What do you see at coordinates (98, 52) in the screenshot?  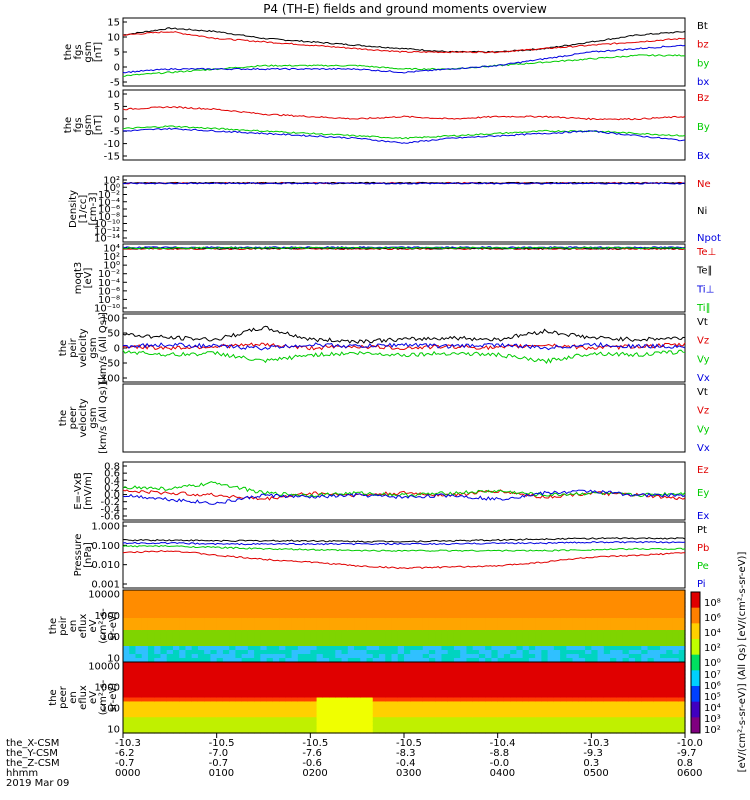 I see `y-axis-label-line: [nT]` at bounding box center [98, 52].